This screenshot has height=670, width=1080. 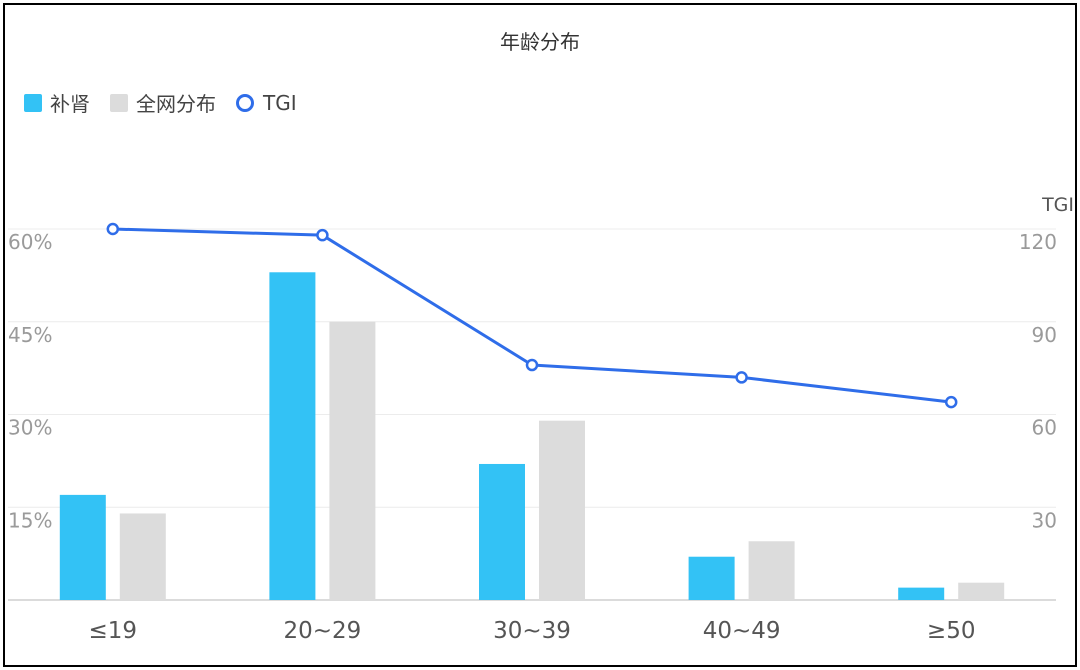 What do you see at coordinates (30, 335) in the screenshot?
I see `y-left-tick-label: 45%` at bounding box center [30, 335].